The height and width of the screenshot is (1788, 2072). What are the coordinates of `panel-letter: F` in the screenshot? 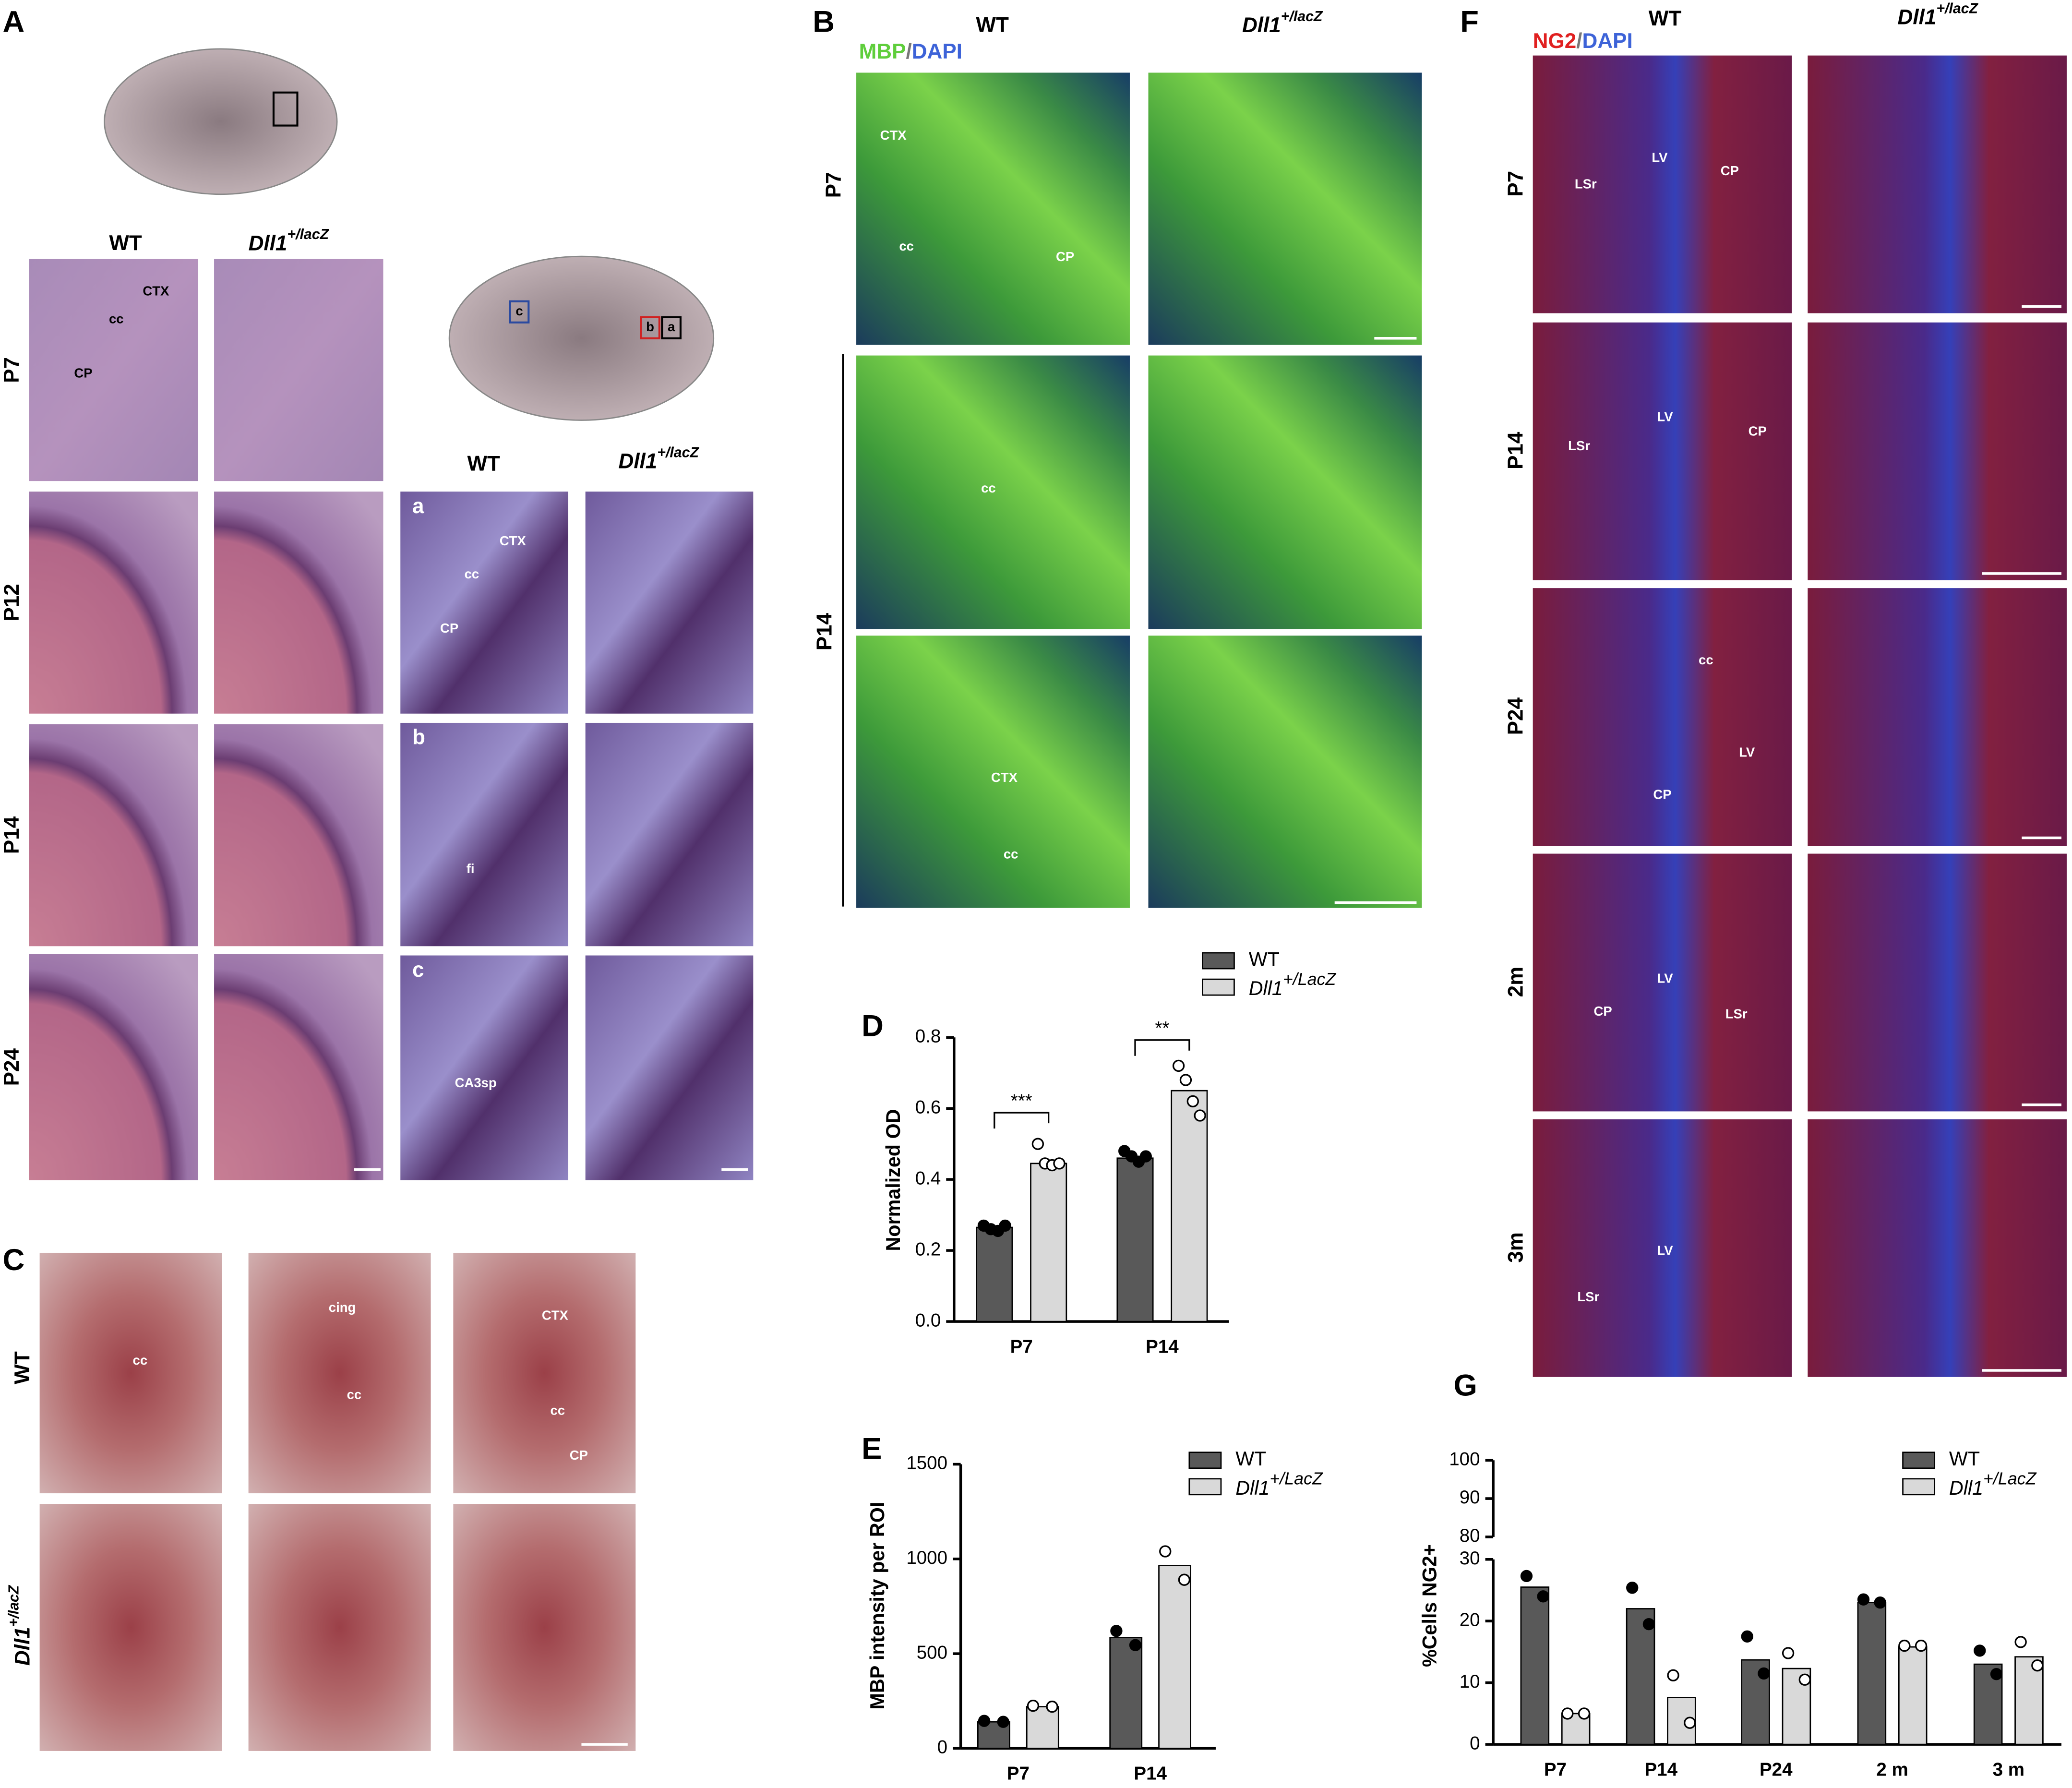 It's located at (1469, 21).